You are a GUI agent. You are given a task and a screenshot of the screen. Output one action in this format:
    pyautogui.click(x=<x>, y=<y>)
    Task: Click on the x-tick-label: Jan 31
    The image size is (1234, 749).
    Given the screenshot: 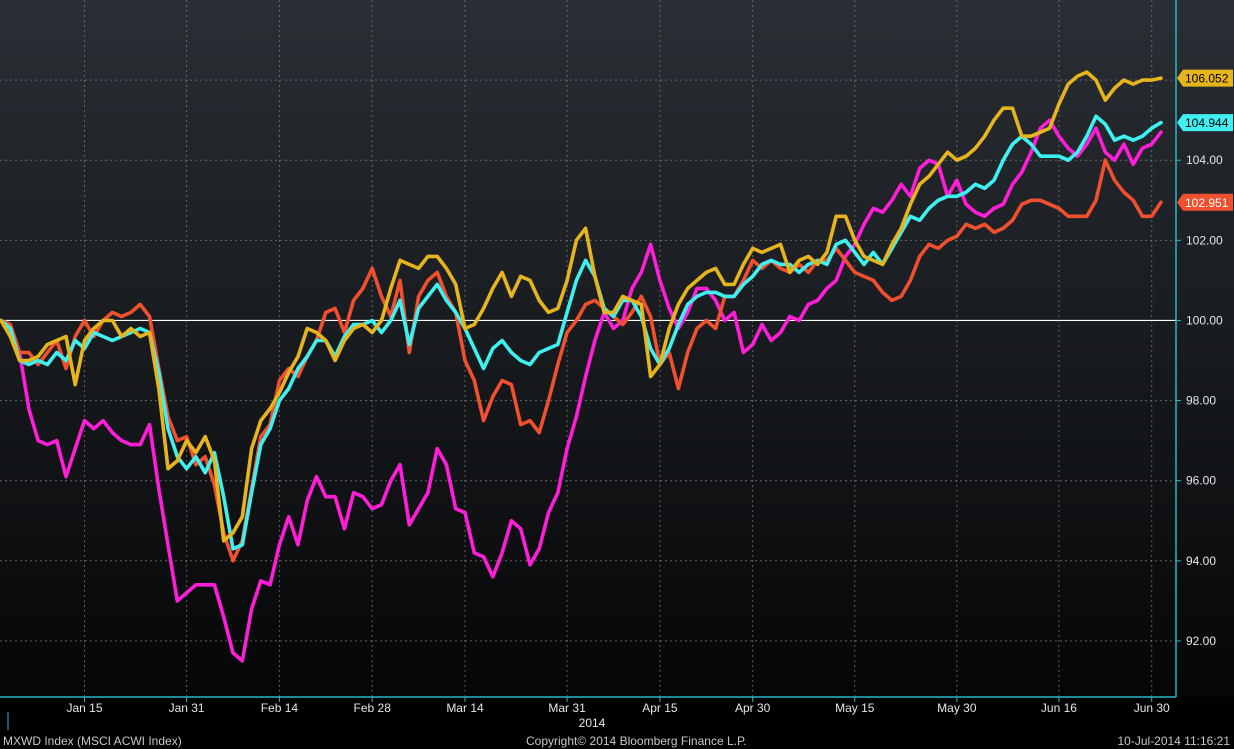 What is the action you would take?
    pyautogui.click(x=187, y=708)
    